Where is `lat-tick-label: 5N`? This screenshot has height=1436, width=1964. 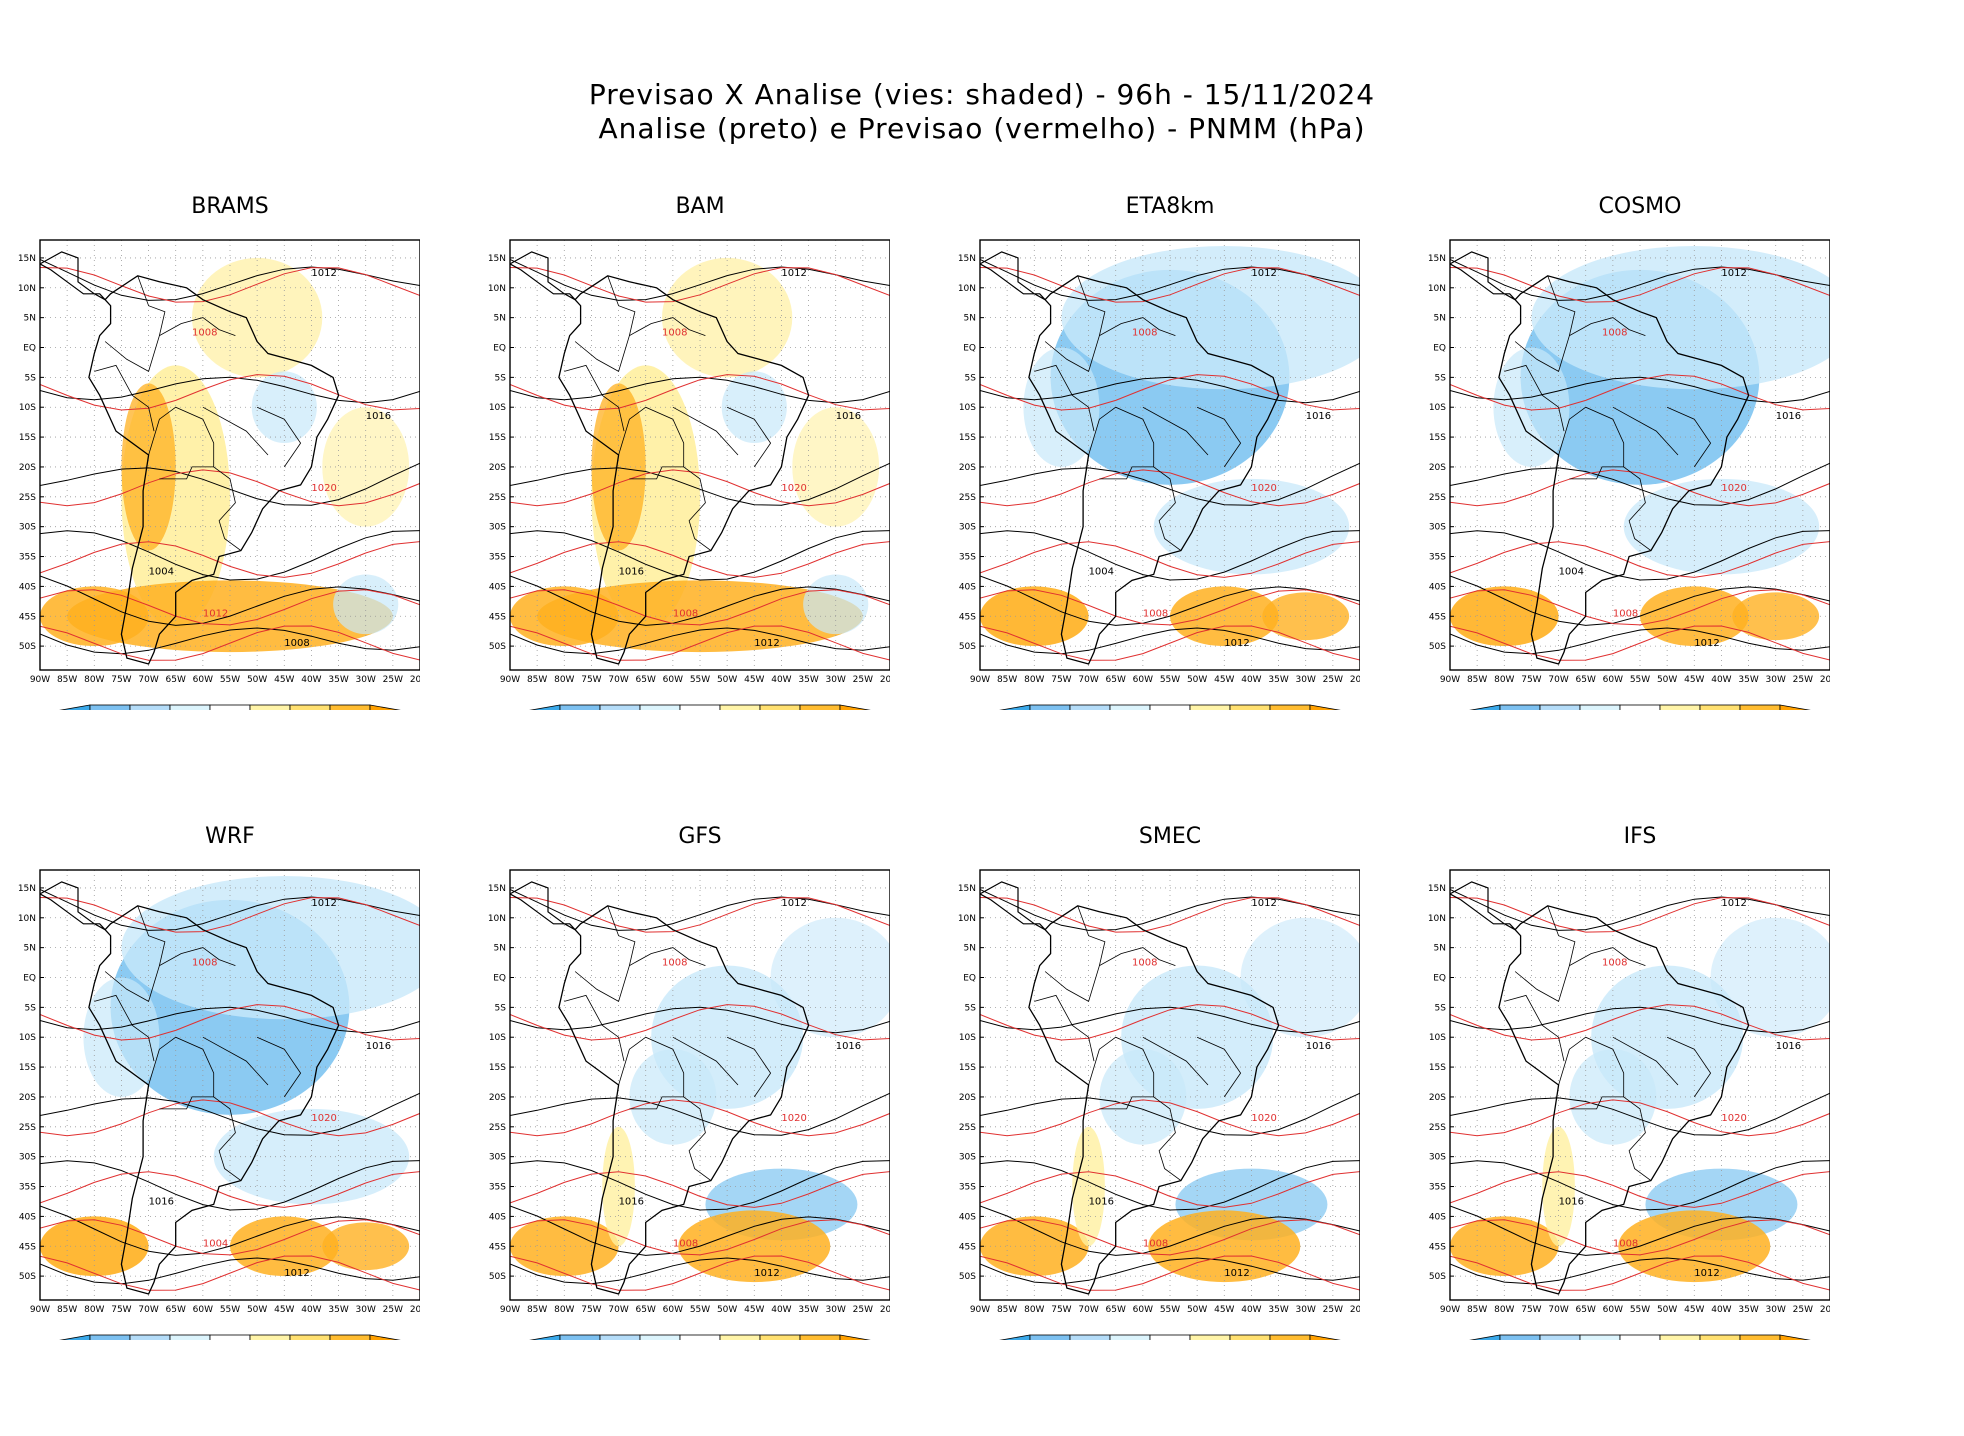 lat-tick-label: 5N is located at coordinates (30, 949).